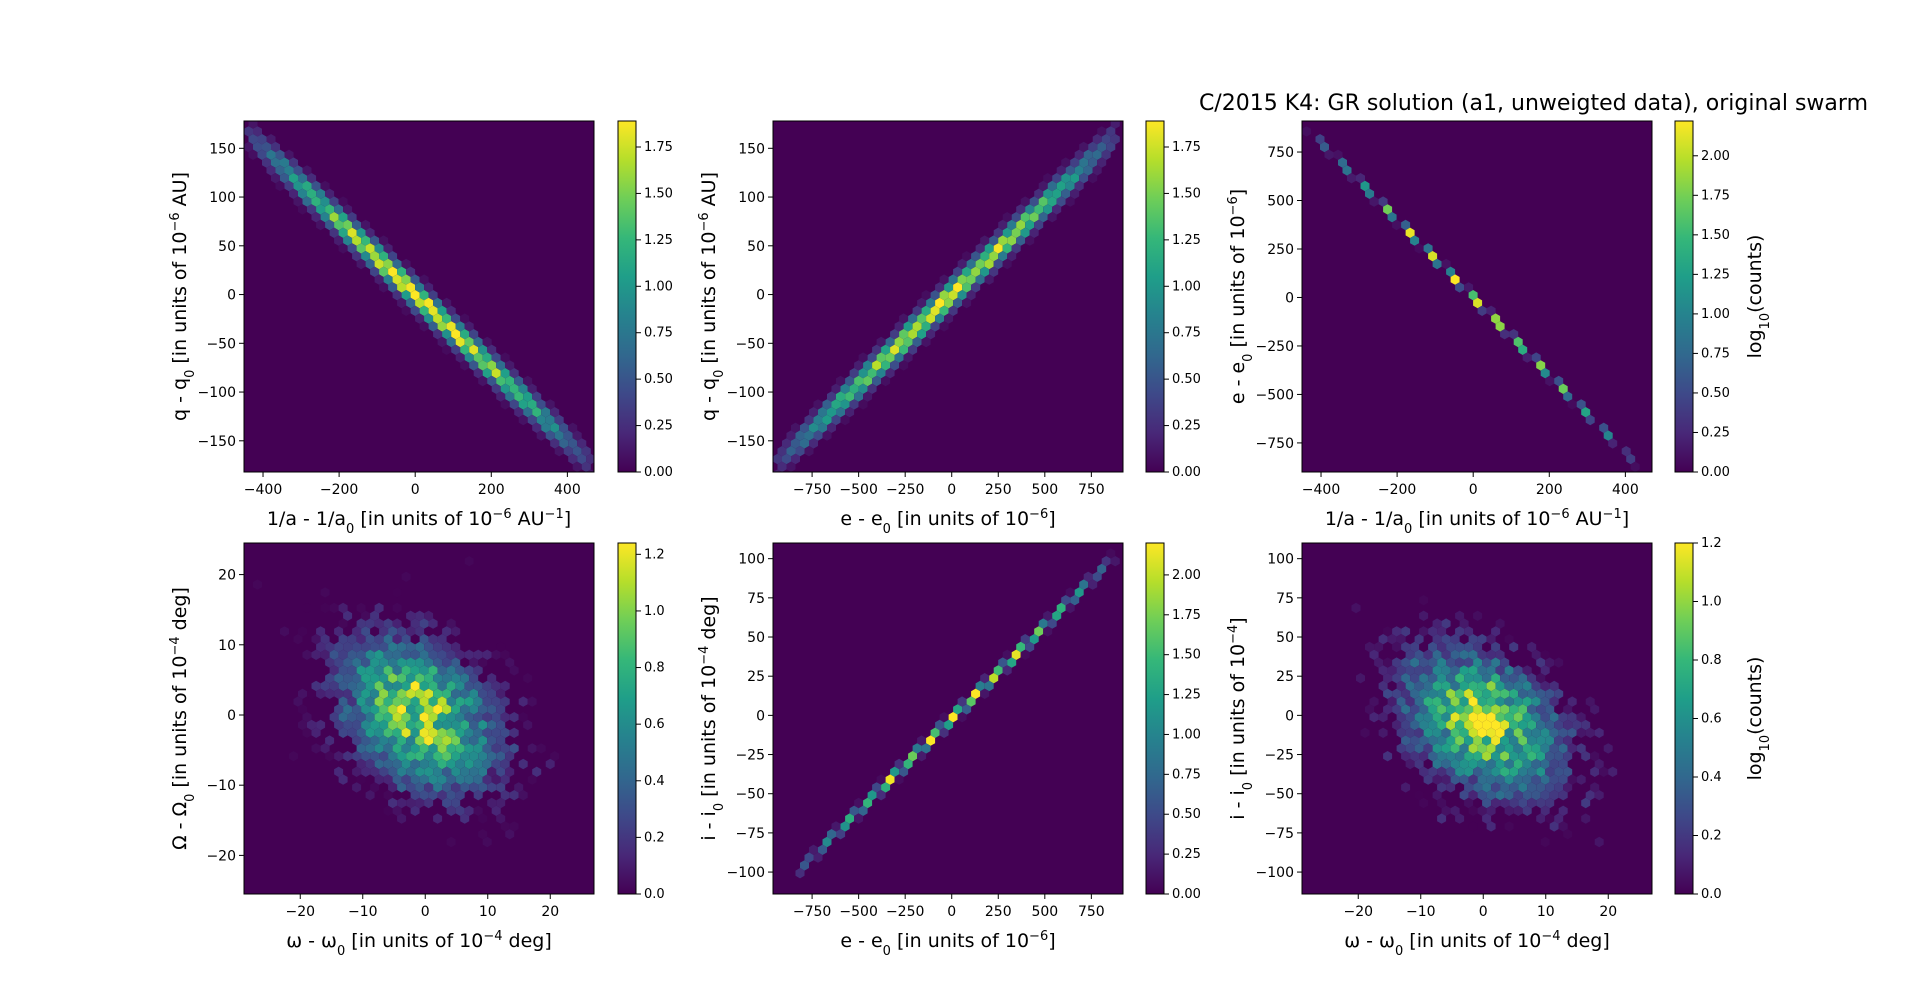 The width and height of the screenshot is (1920, 997). I want to click on colorbar, so click(627, 718).